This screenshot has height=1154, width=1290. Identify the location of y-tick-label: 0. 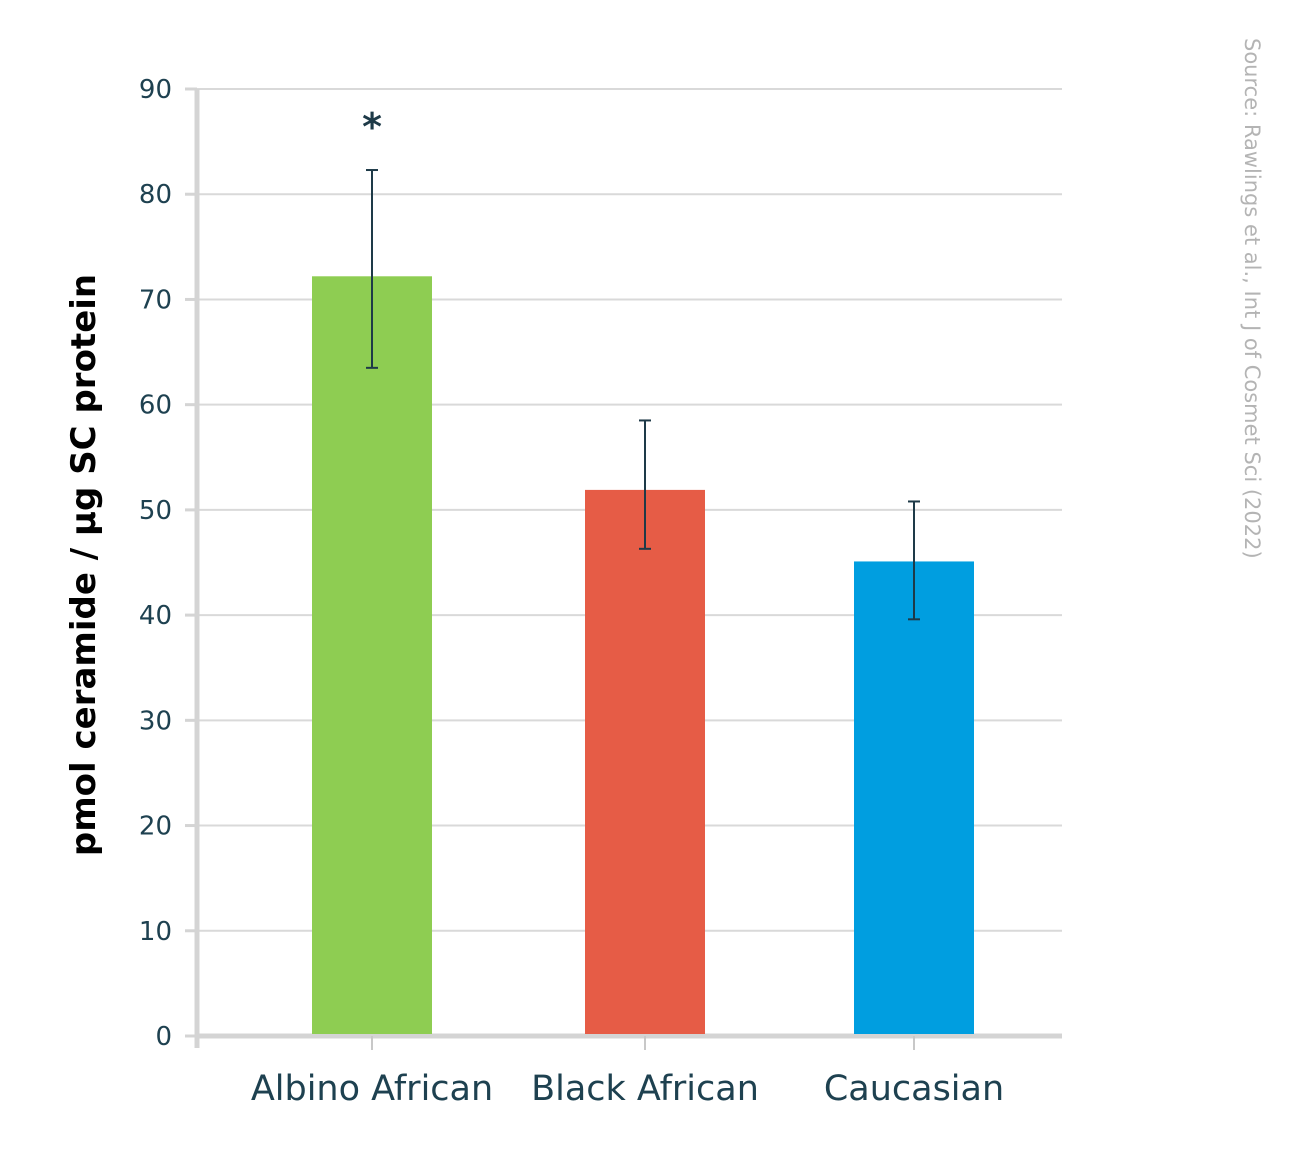
(163, 1037).